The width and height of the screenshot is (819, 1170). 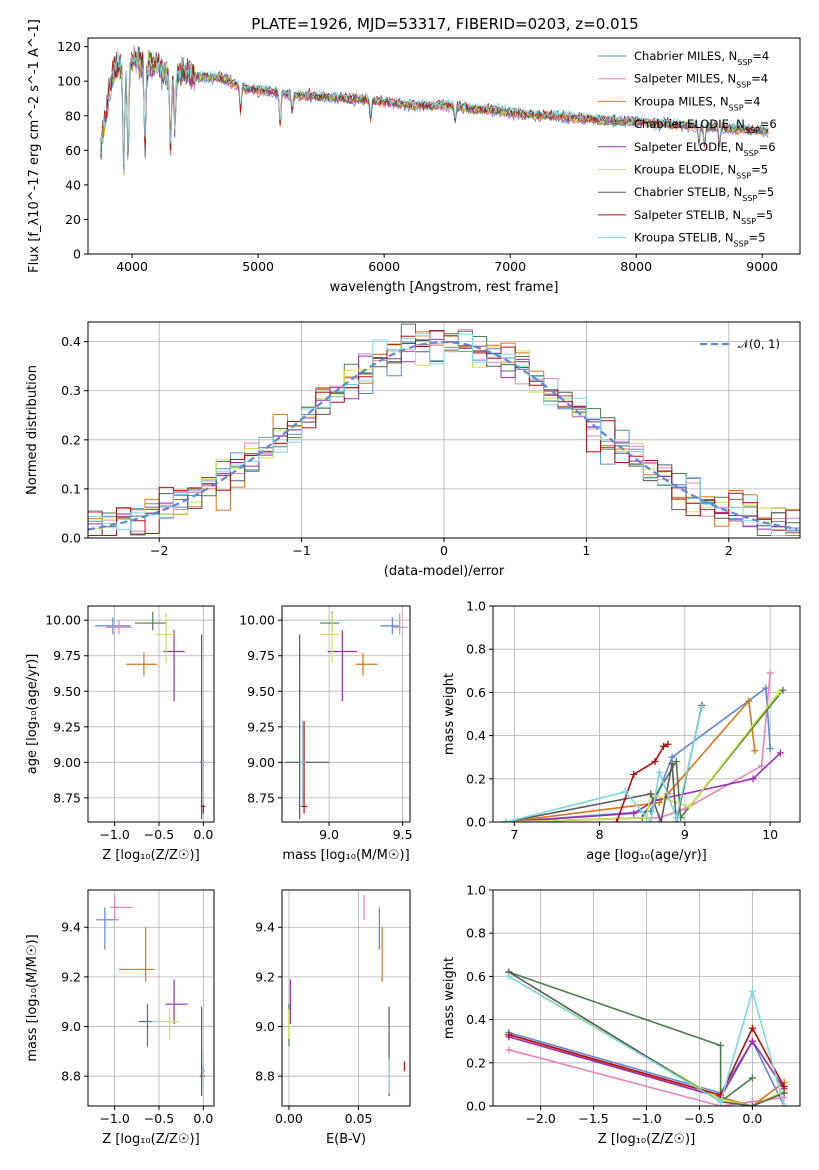 What do you see at coordinates (444, 287) in the screenshot?
I see `x-axis-label: wavelength [Angstrom, rest frame]` at bounding box center [444, 287].